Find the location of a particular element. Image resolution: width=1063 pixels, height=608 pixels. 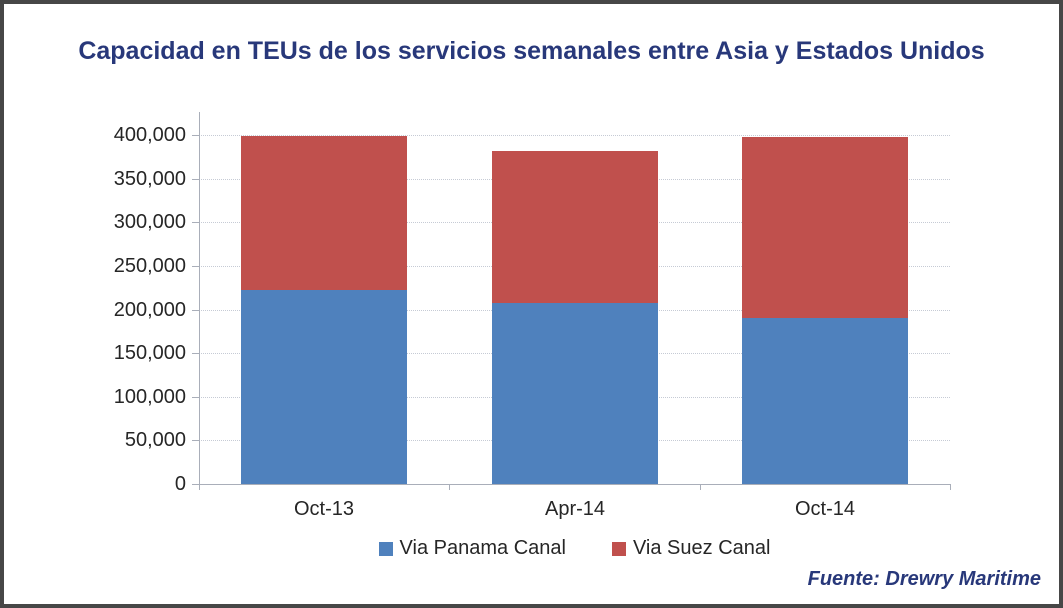

y-axis-tick-label: 300,000 is located at coordinates (149, 222).